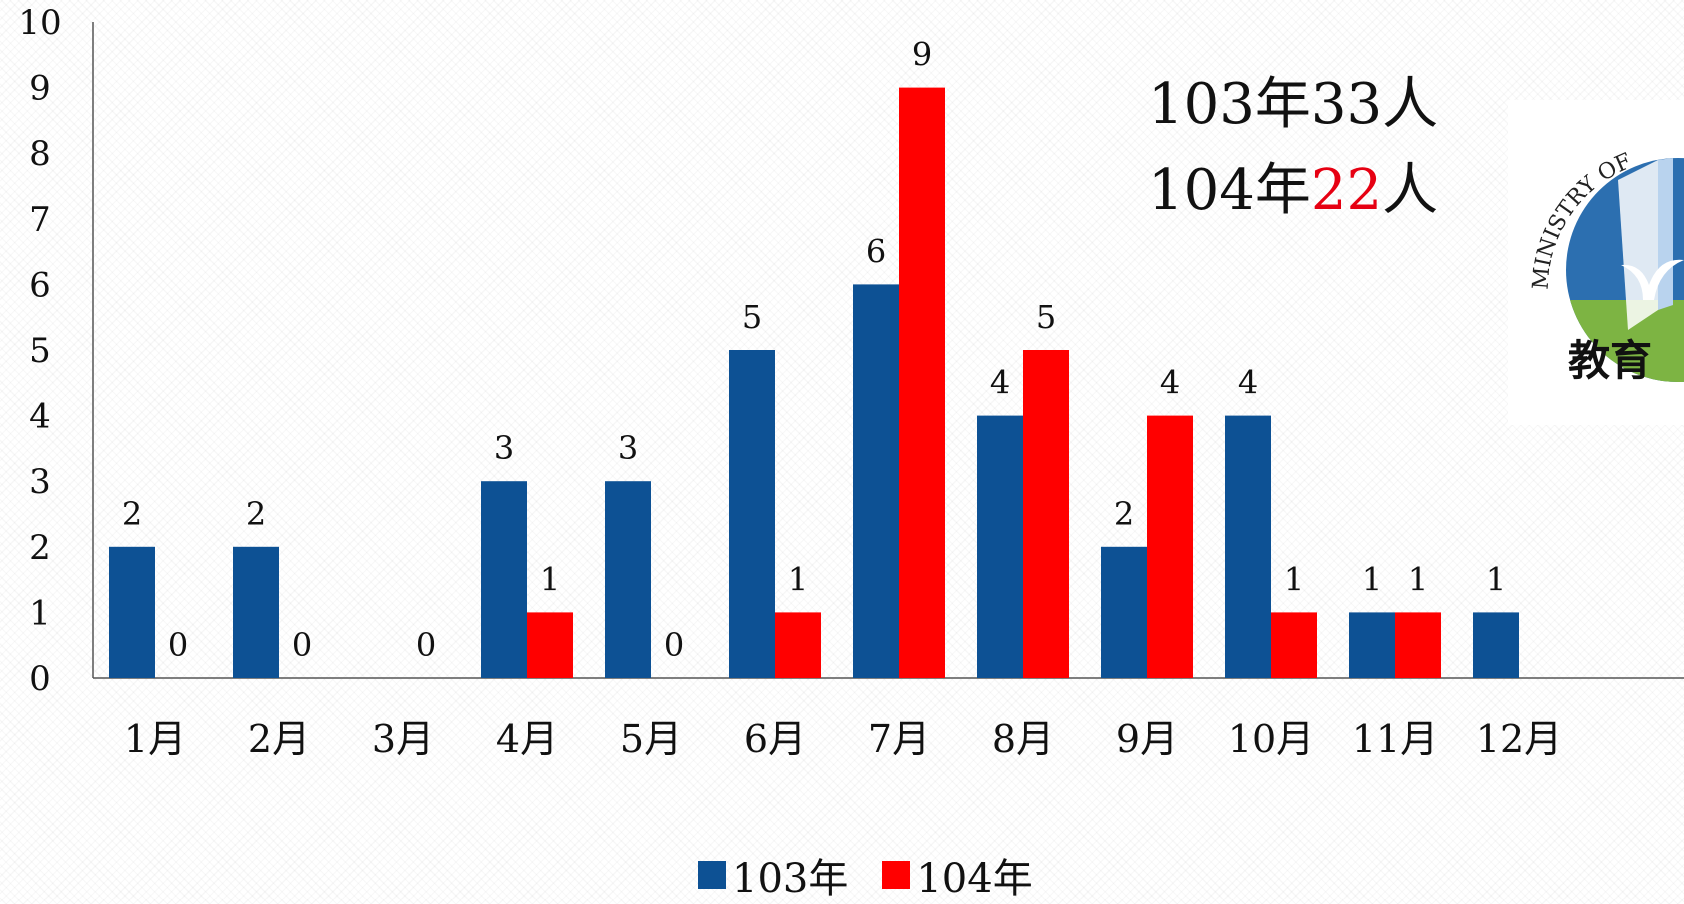 This screenshot has height=904, width=1684. I want to click on y-tick-label: 10, so click(39, 23).